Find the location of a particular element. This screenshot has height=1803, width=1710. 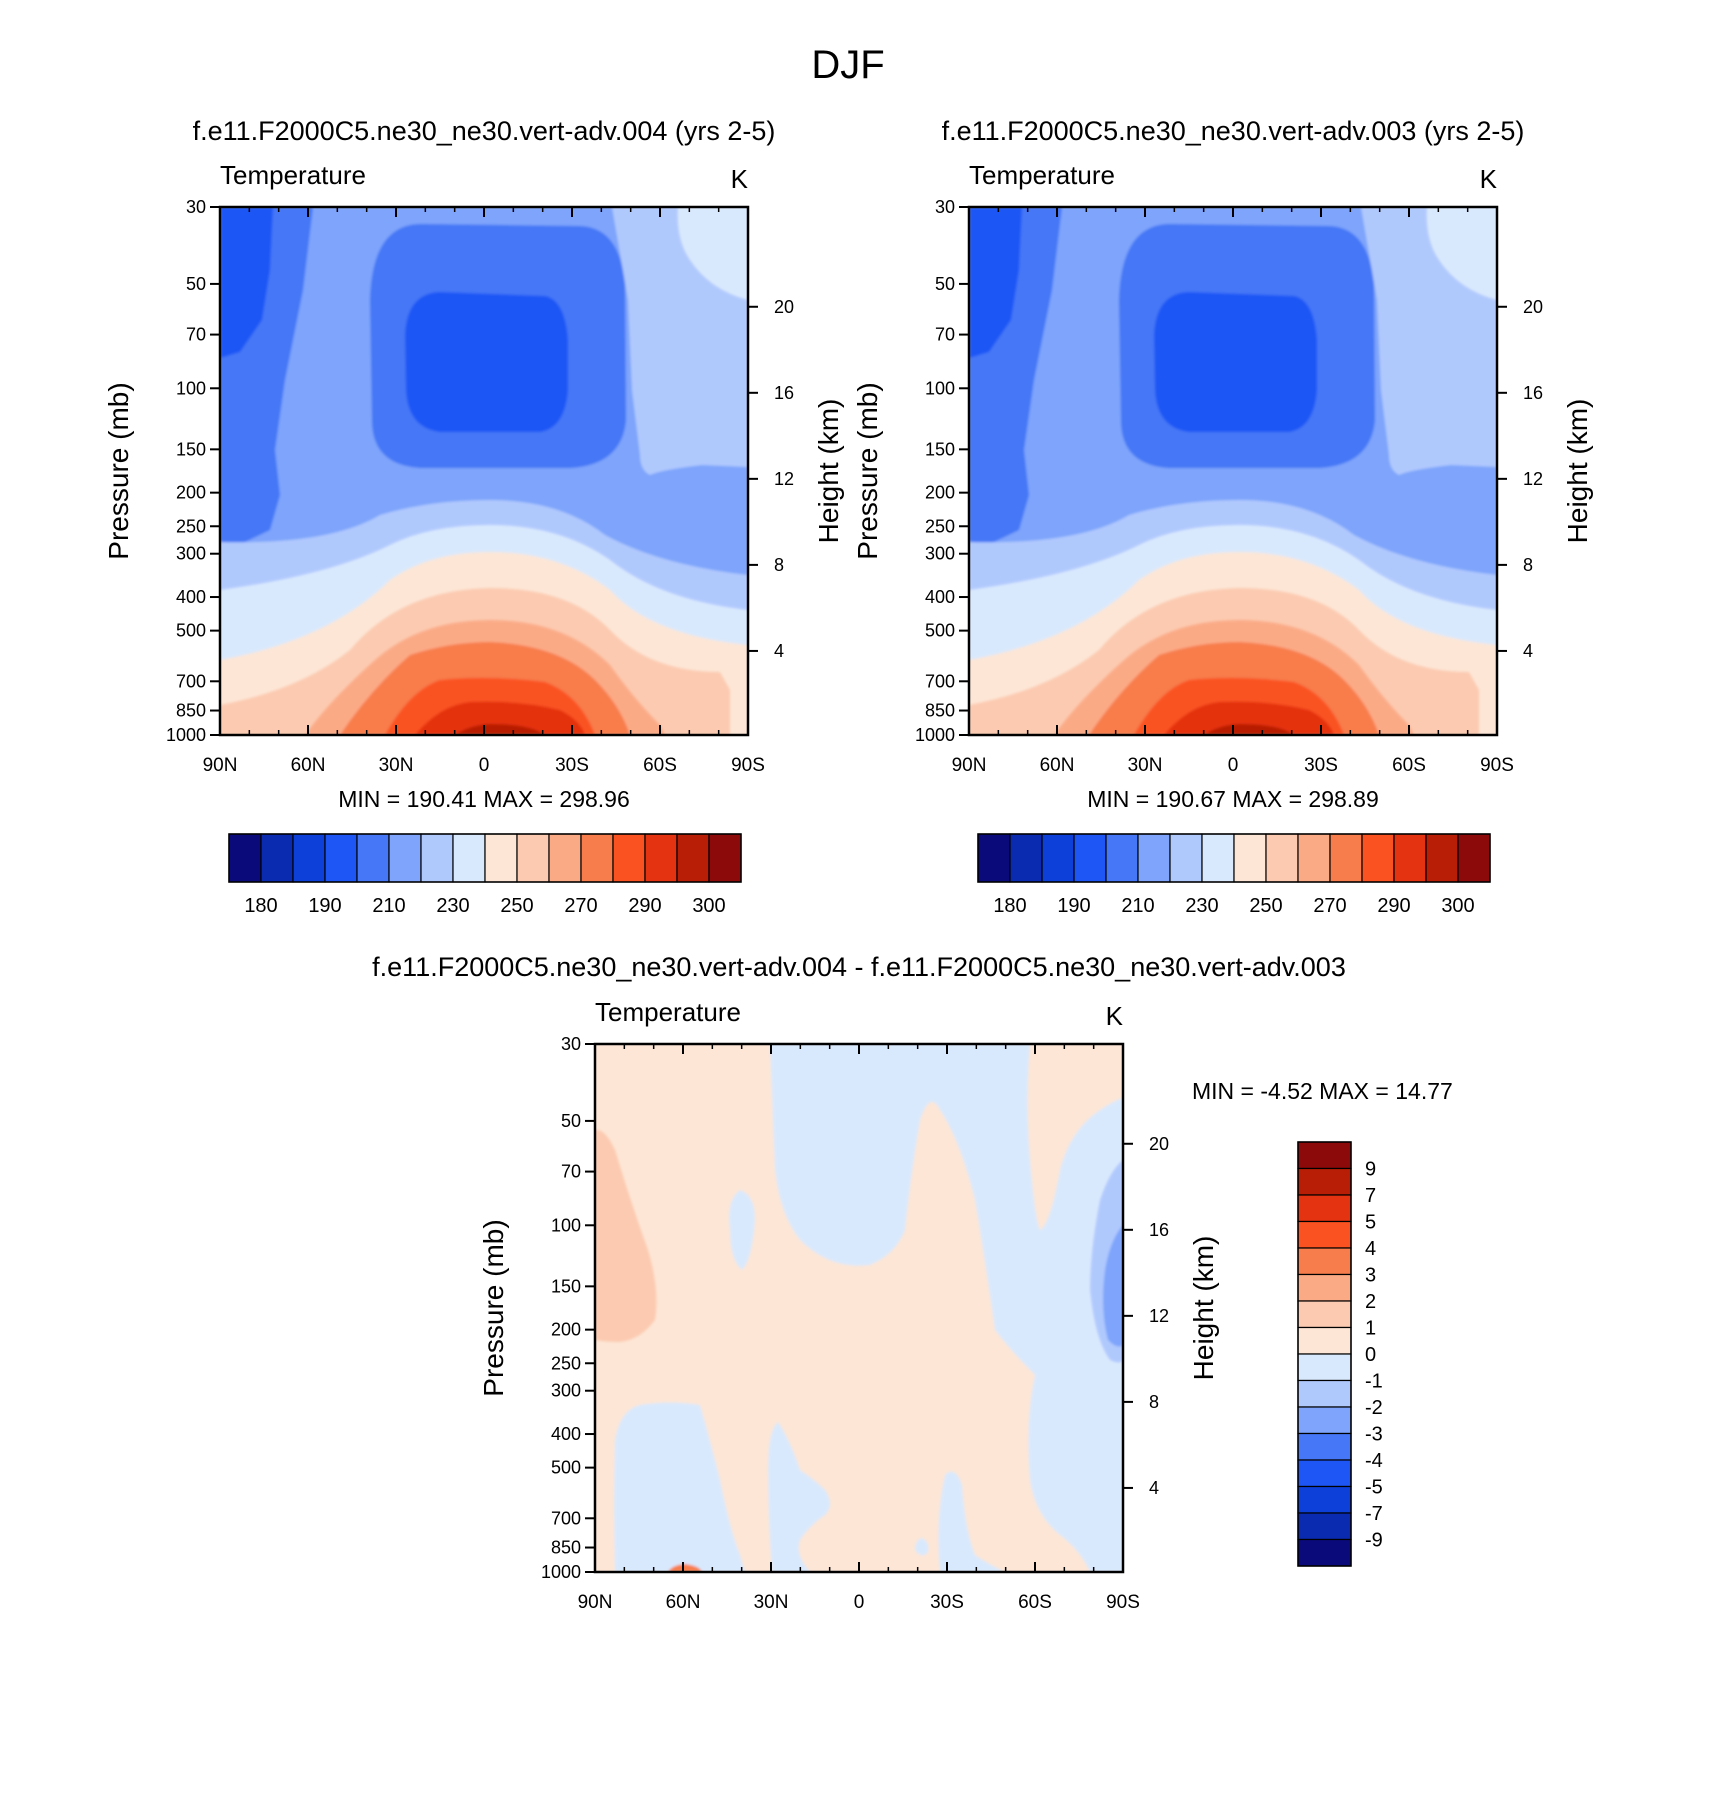

colorbar-label: -4 is located at coordinates (1374, 1461).